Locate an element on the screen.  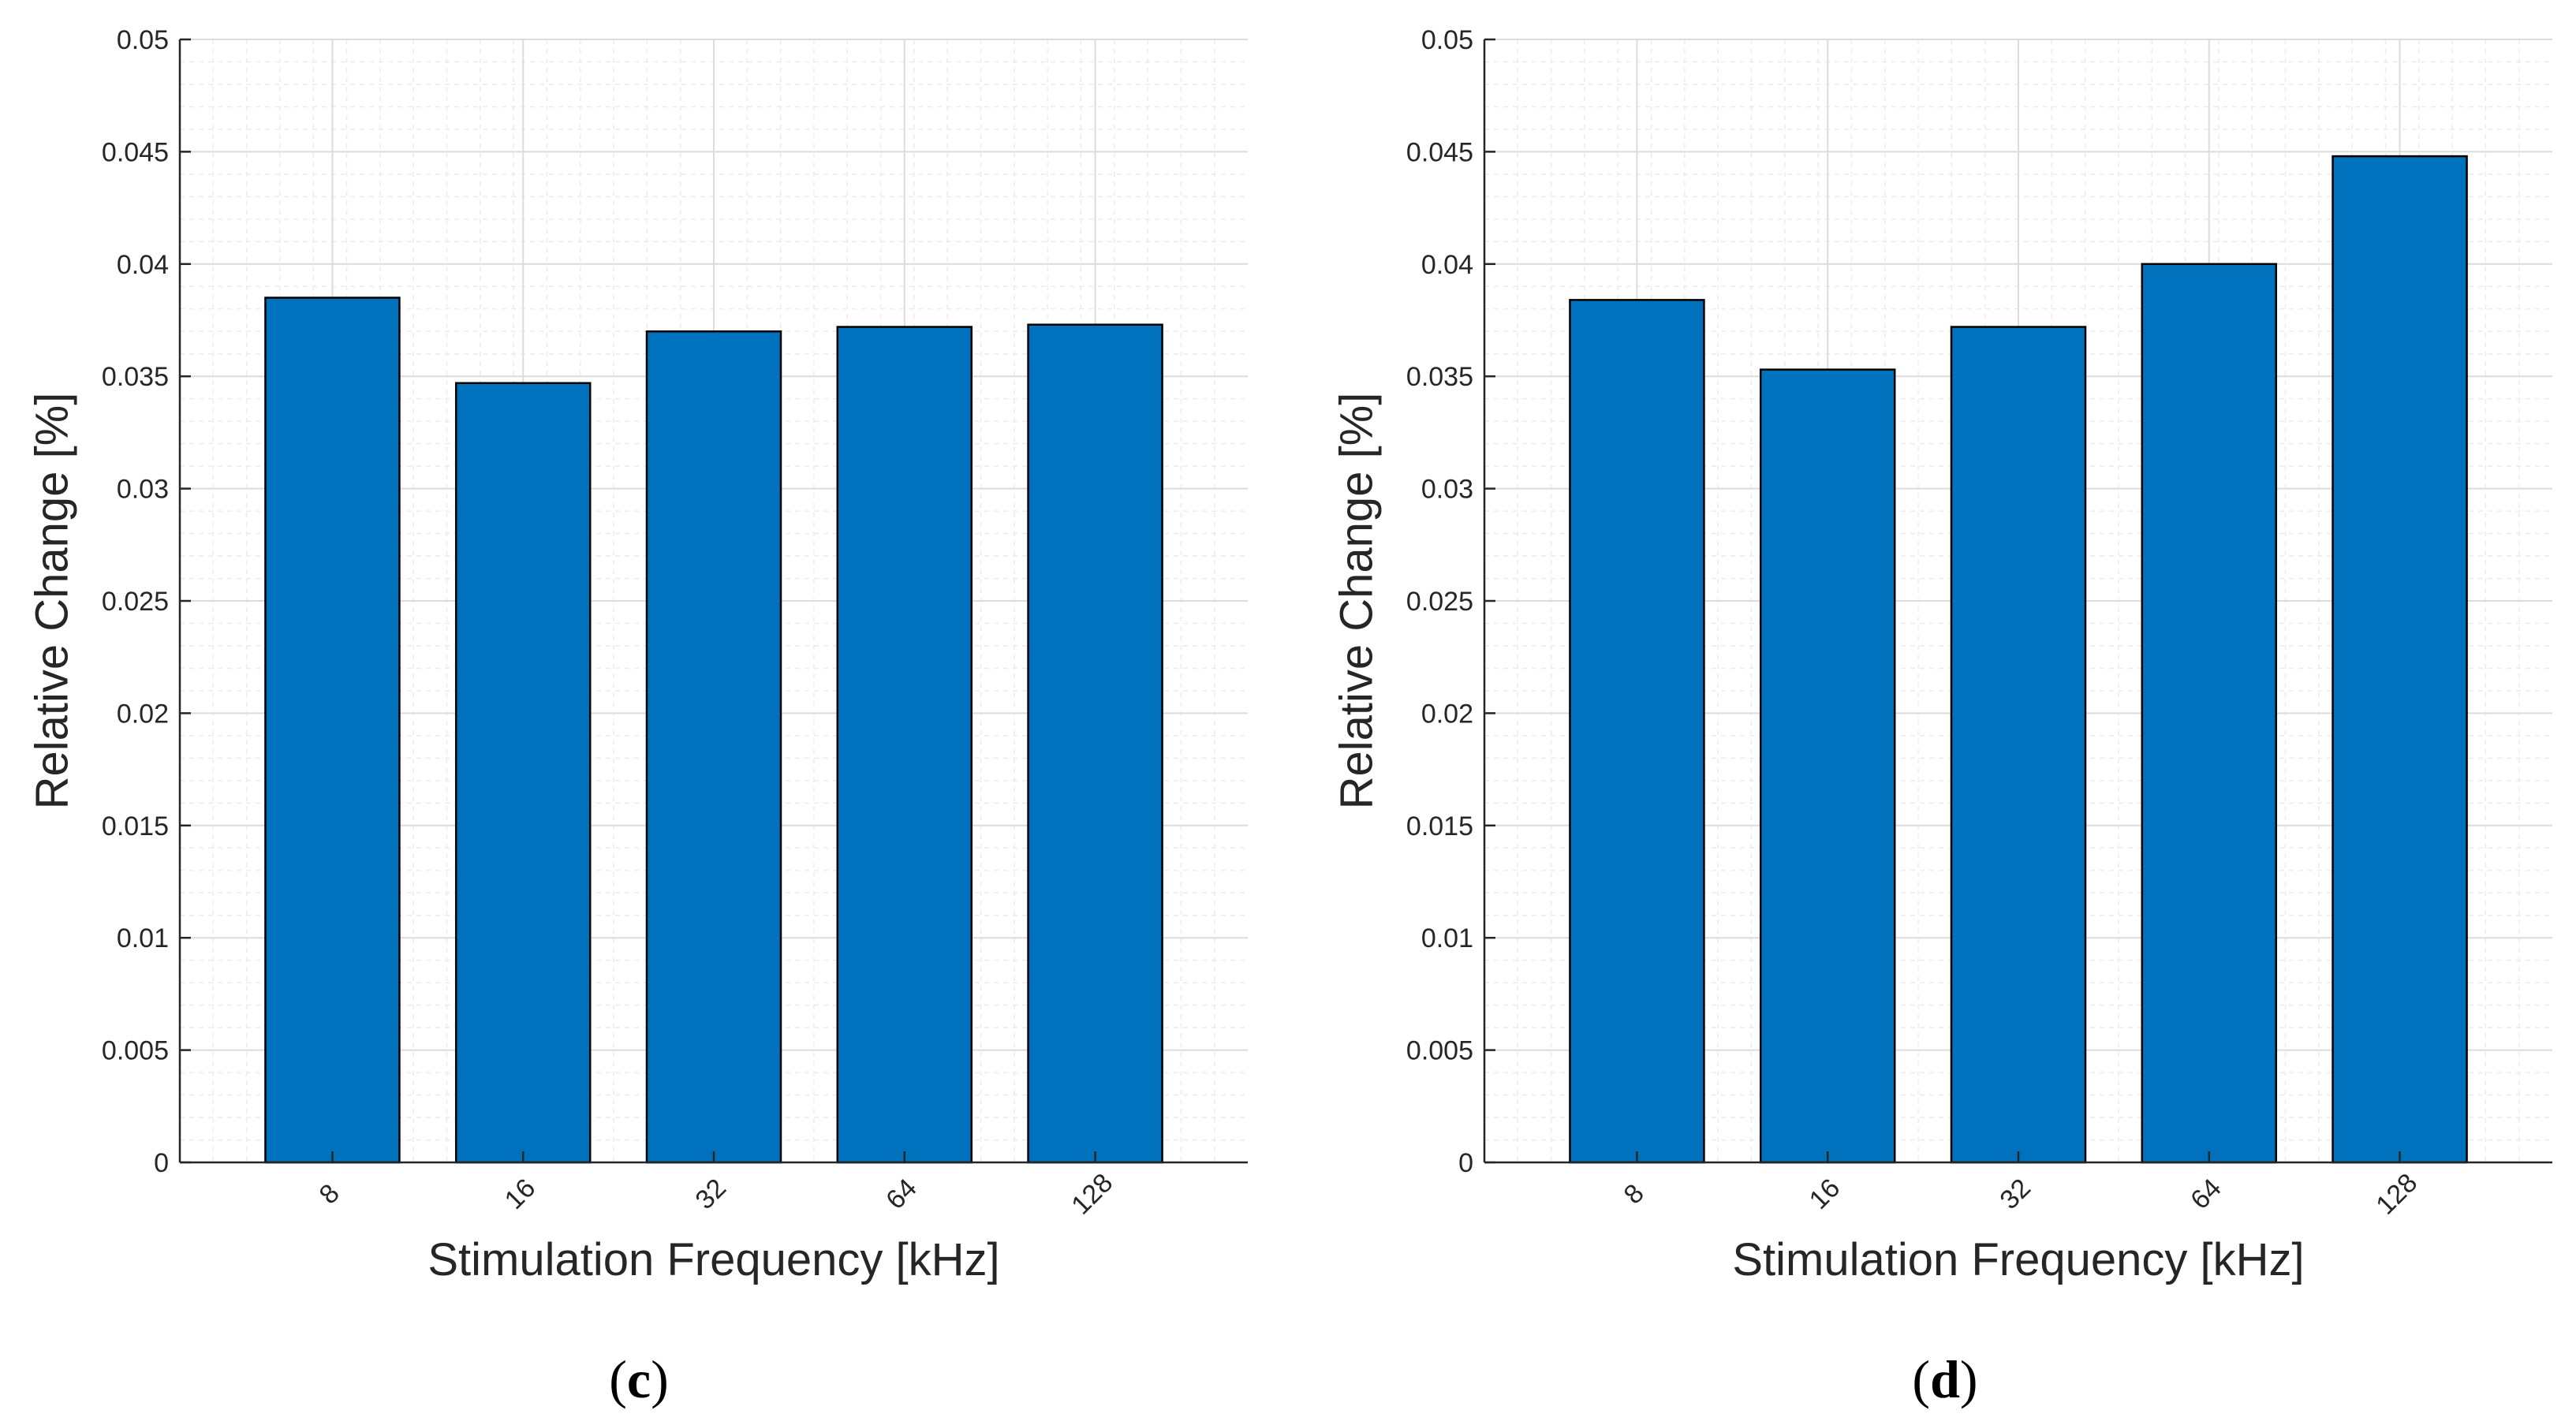
panel-label: (c) is located at coordinates (639, 1379).